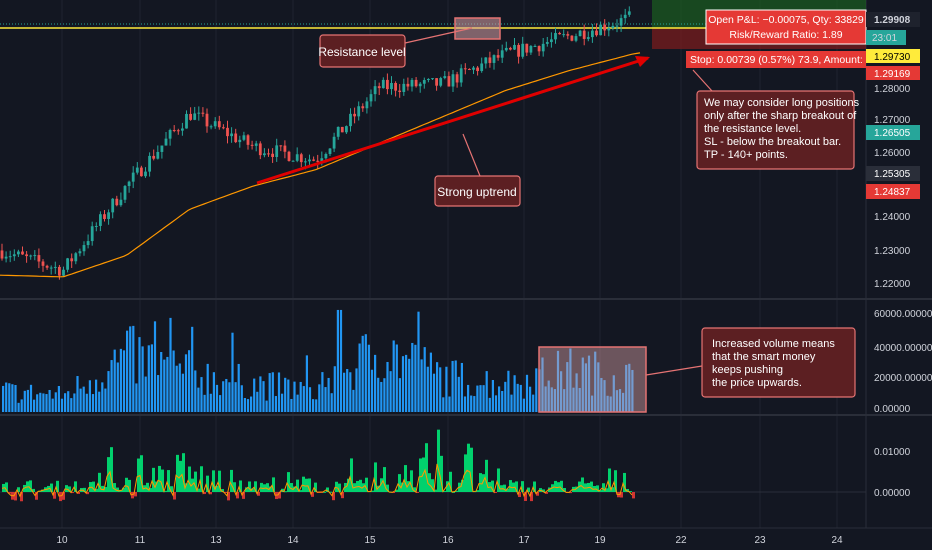 The image size is (932, 550). Describe the element at coordinates (449, 540) in the screenshot. I see `time-axis: 10 11 13 14 15 16 17 19 22 23 24` at that location.